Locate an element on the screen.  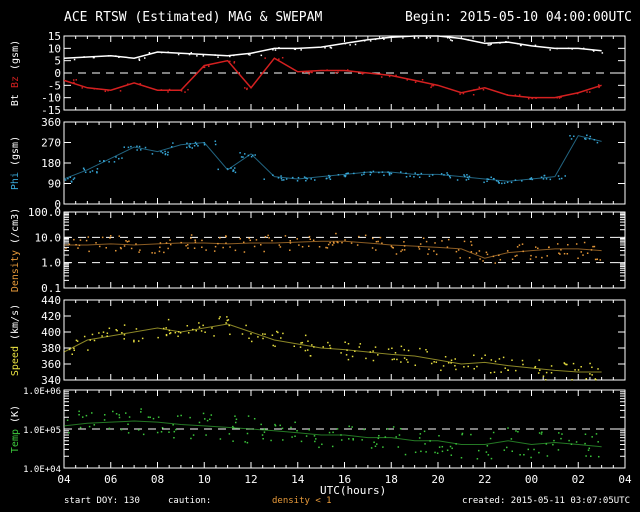
x-tick-label: 20 is located at coordinates (437, 479).